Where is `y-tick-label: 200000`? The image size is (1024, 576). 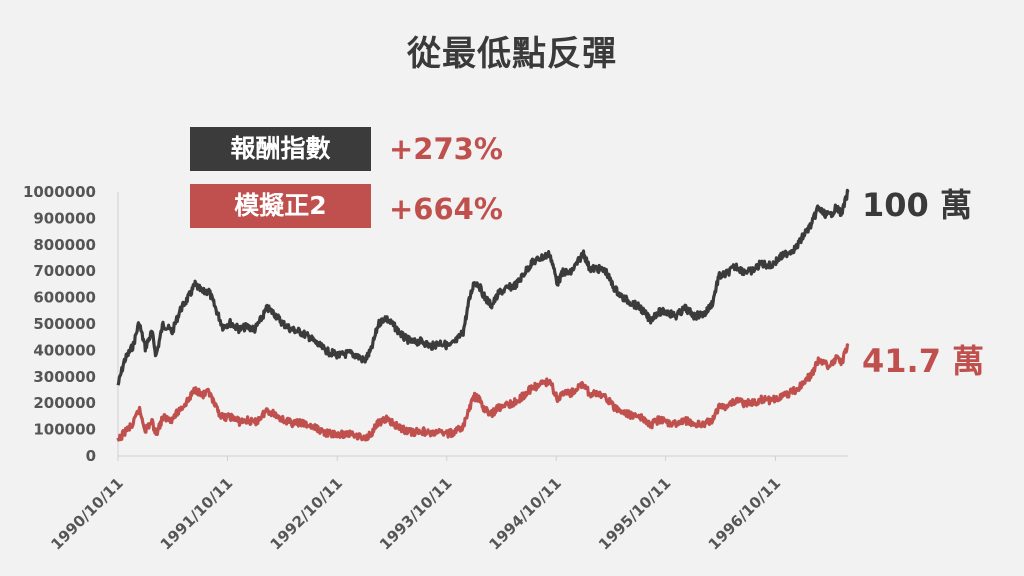 y-tick-label: 200000 is located at coordinates (64, 403).